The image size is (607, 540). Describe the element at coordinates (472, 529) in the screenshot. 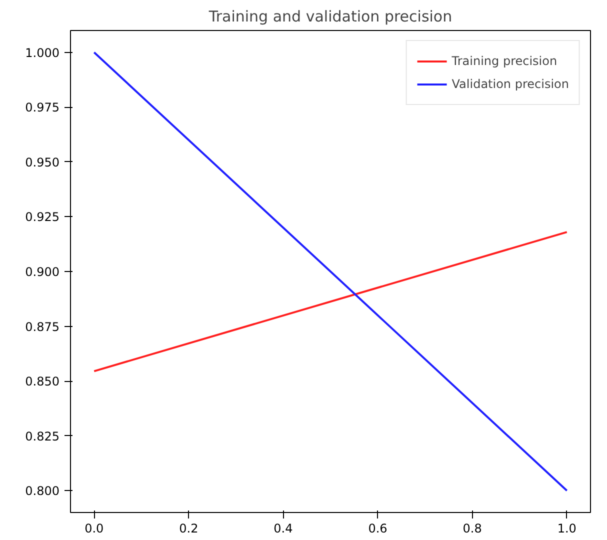

I see `x-tick-label: 0.8` at that location.